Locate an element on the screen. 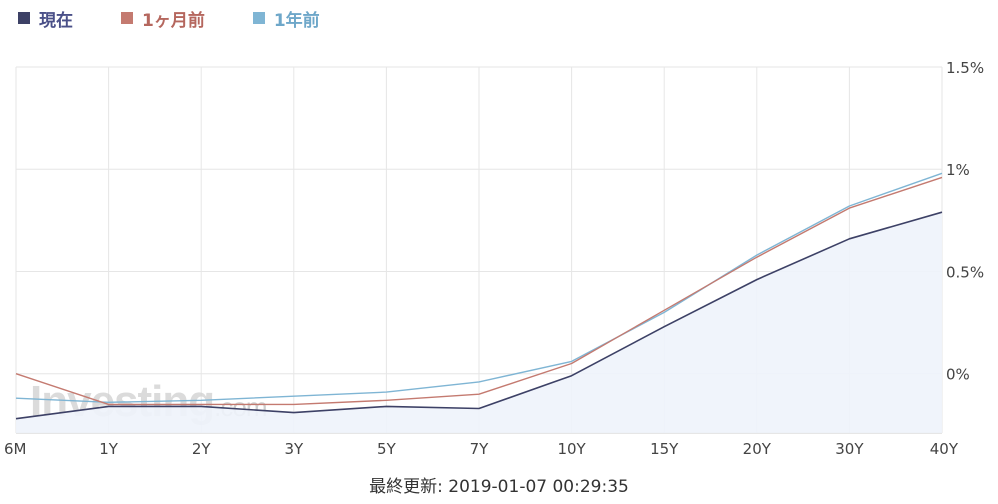 The width and height of the screenshot is (998, 504). legend-item-0: 現在 is located at coordinates (45, 18).